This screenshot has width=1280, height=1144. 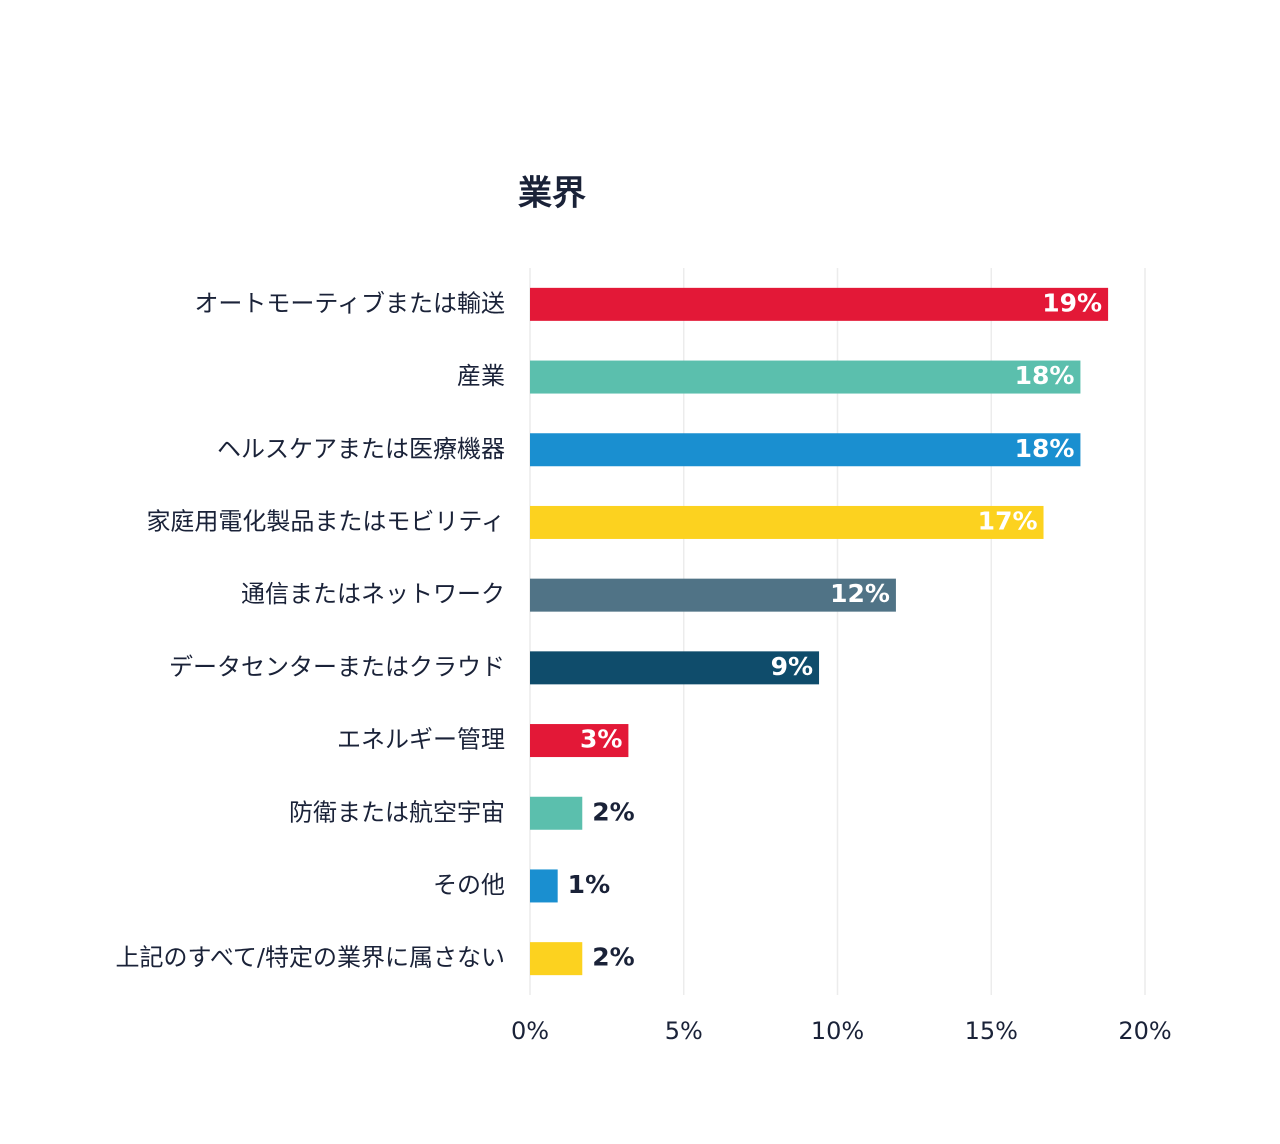 What do you see at coordinates (860, 593) in the screenshot?
I see `value-label: 12%` at bounding box center [860, 593].